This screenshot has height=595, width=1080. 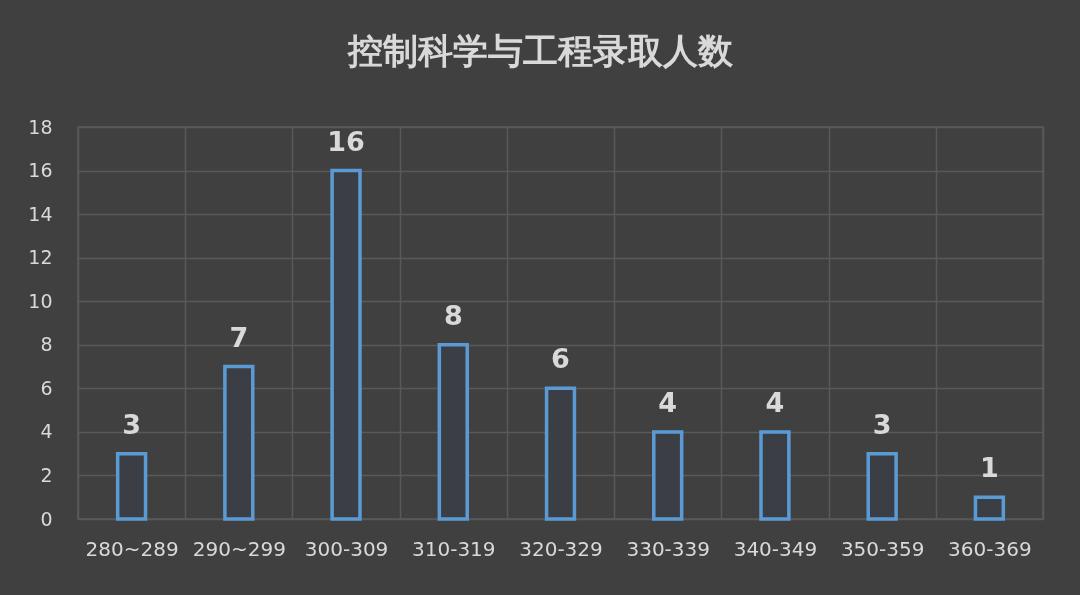 What do you see at coordinates (990, 548) in the screenshot?
I see `x-tick-label: 360-369` at bounding box center [990, 548].